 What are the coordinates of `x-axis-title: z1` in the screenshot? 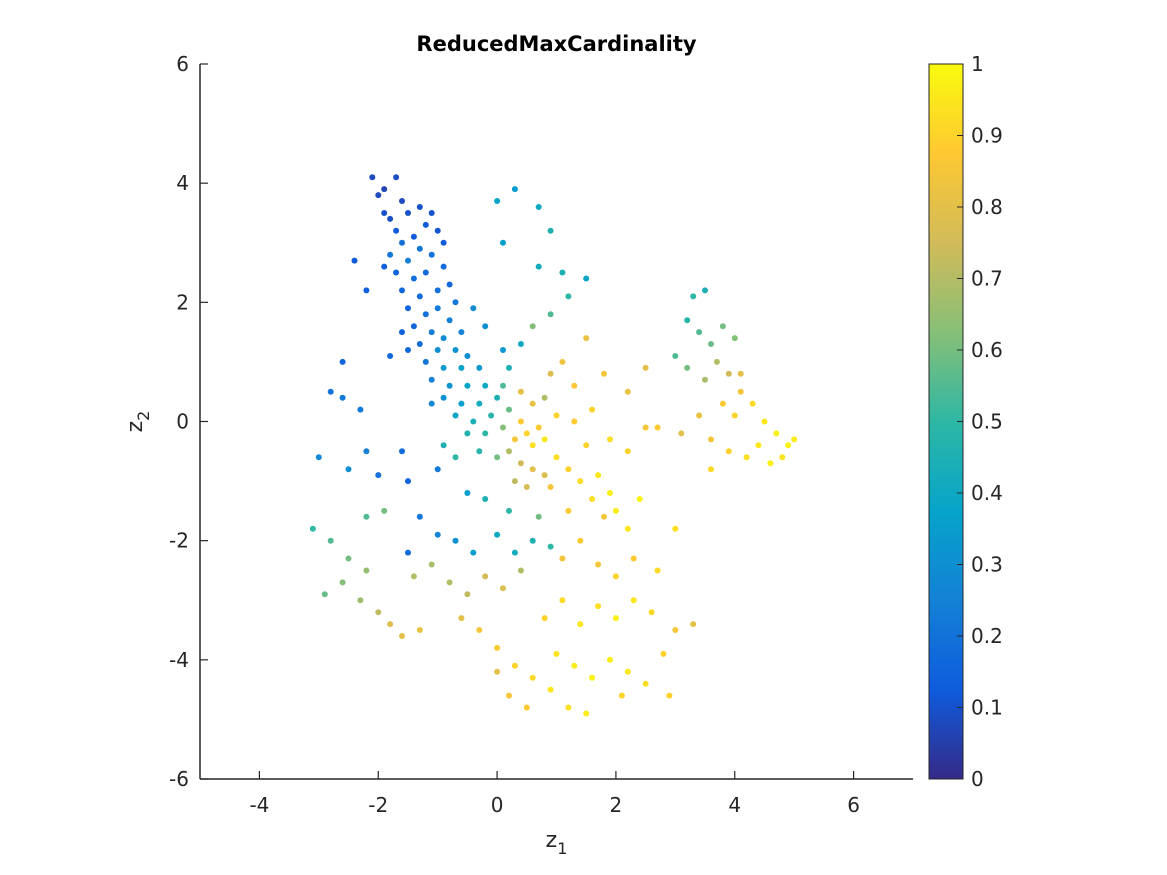 It's located at (557, 843).